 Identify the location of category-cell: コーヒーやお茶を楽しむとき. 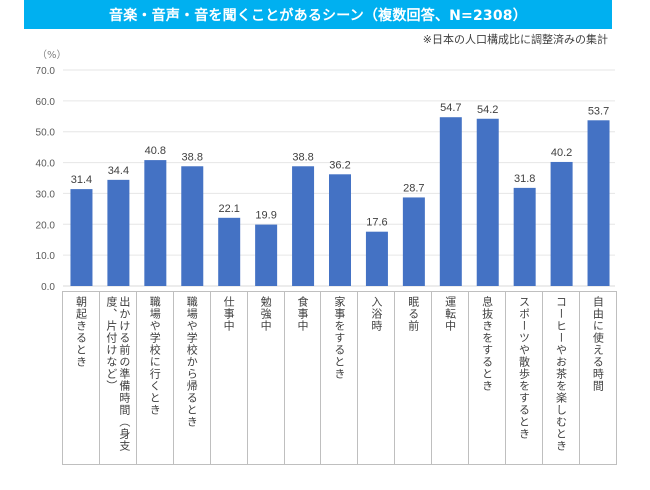
(561, 378).